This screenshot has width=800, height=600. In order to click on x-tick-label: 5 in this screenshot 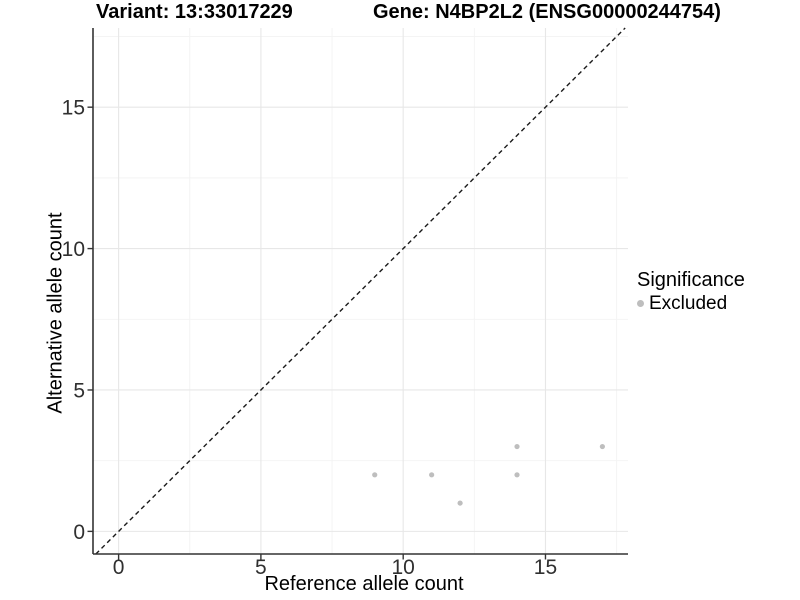, I will do `click(261, 567)`.